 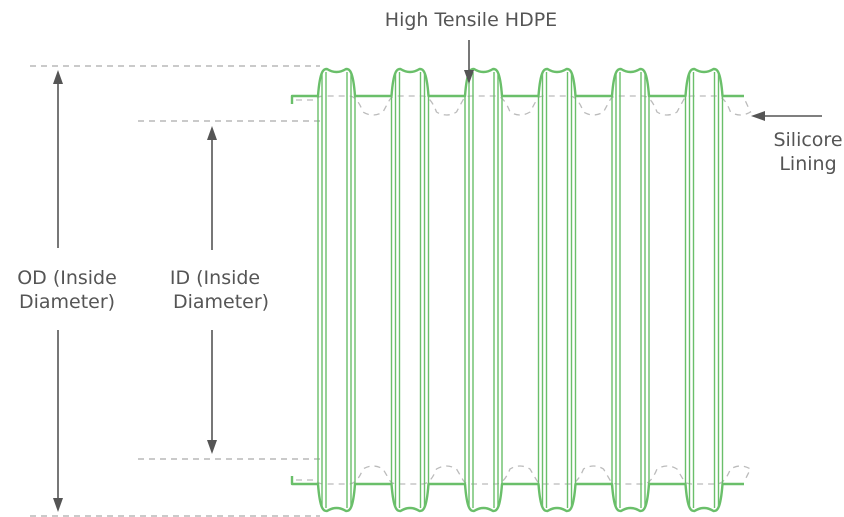 What do you see at coordinates (471, 46) in the screenshot?
I see `hdpe-callout: High Tensile HDPE` at bounding box center [471, 46].